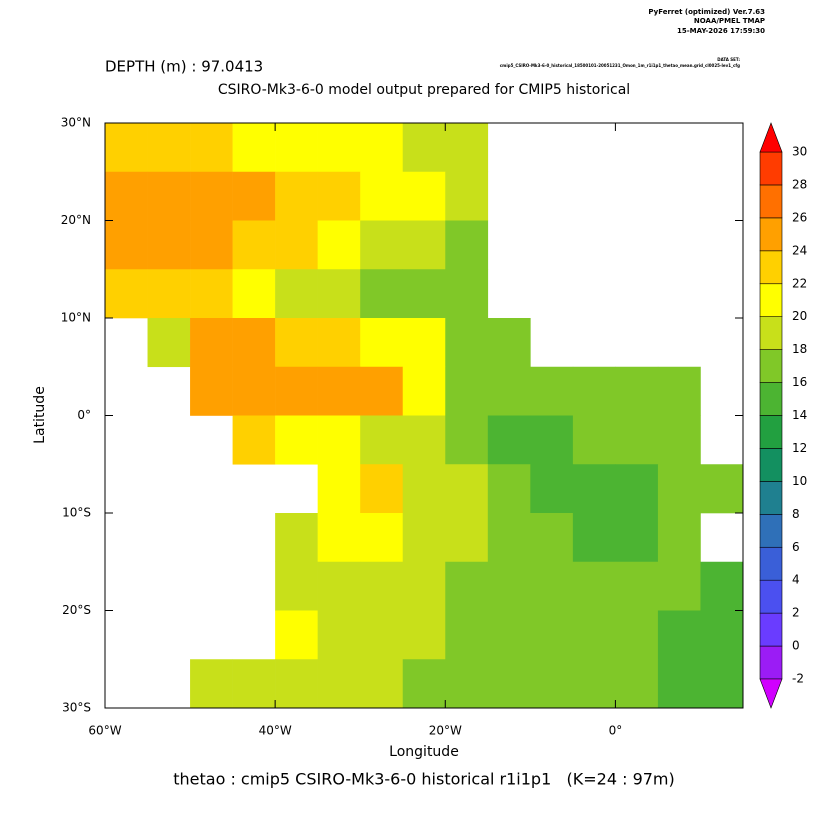 Image resolution: width=832 pixels, height=832 pixels. I want to click on y-tick-label: 10°N, so click(76, 318).